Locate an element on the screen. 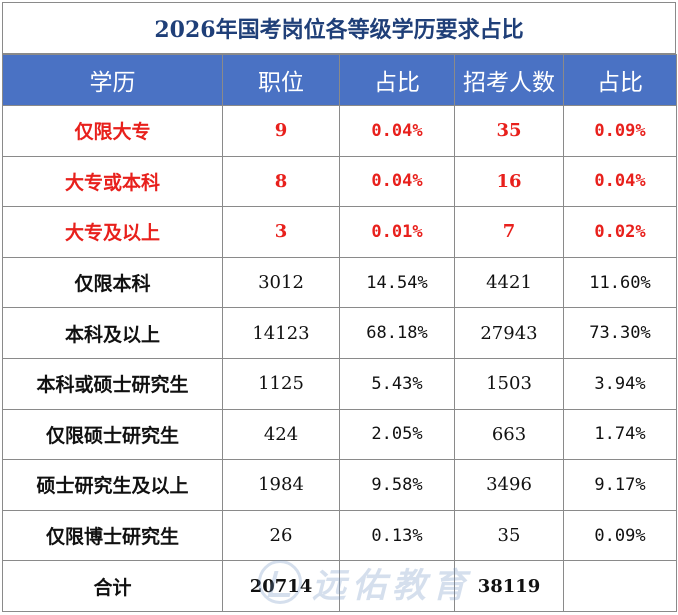 This screenshot has width=678, height=615. table-row: 大专或本科 8 0.04% 16 0.04% is located at coordinates (339, 181).